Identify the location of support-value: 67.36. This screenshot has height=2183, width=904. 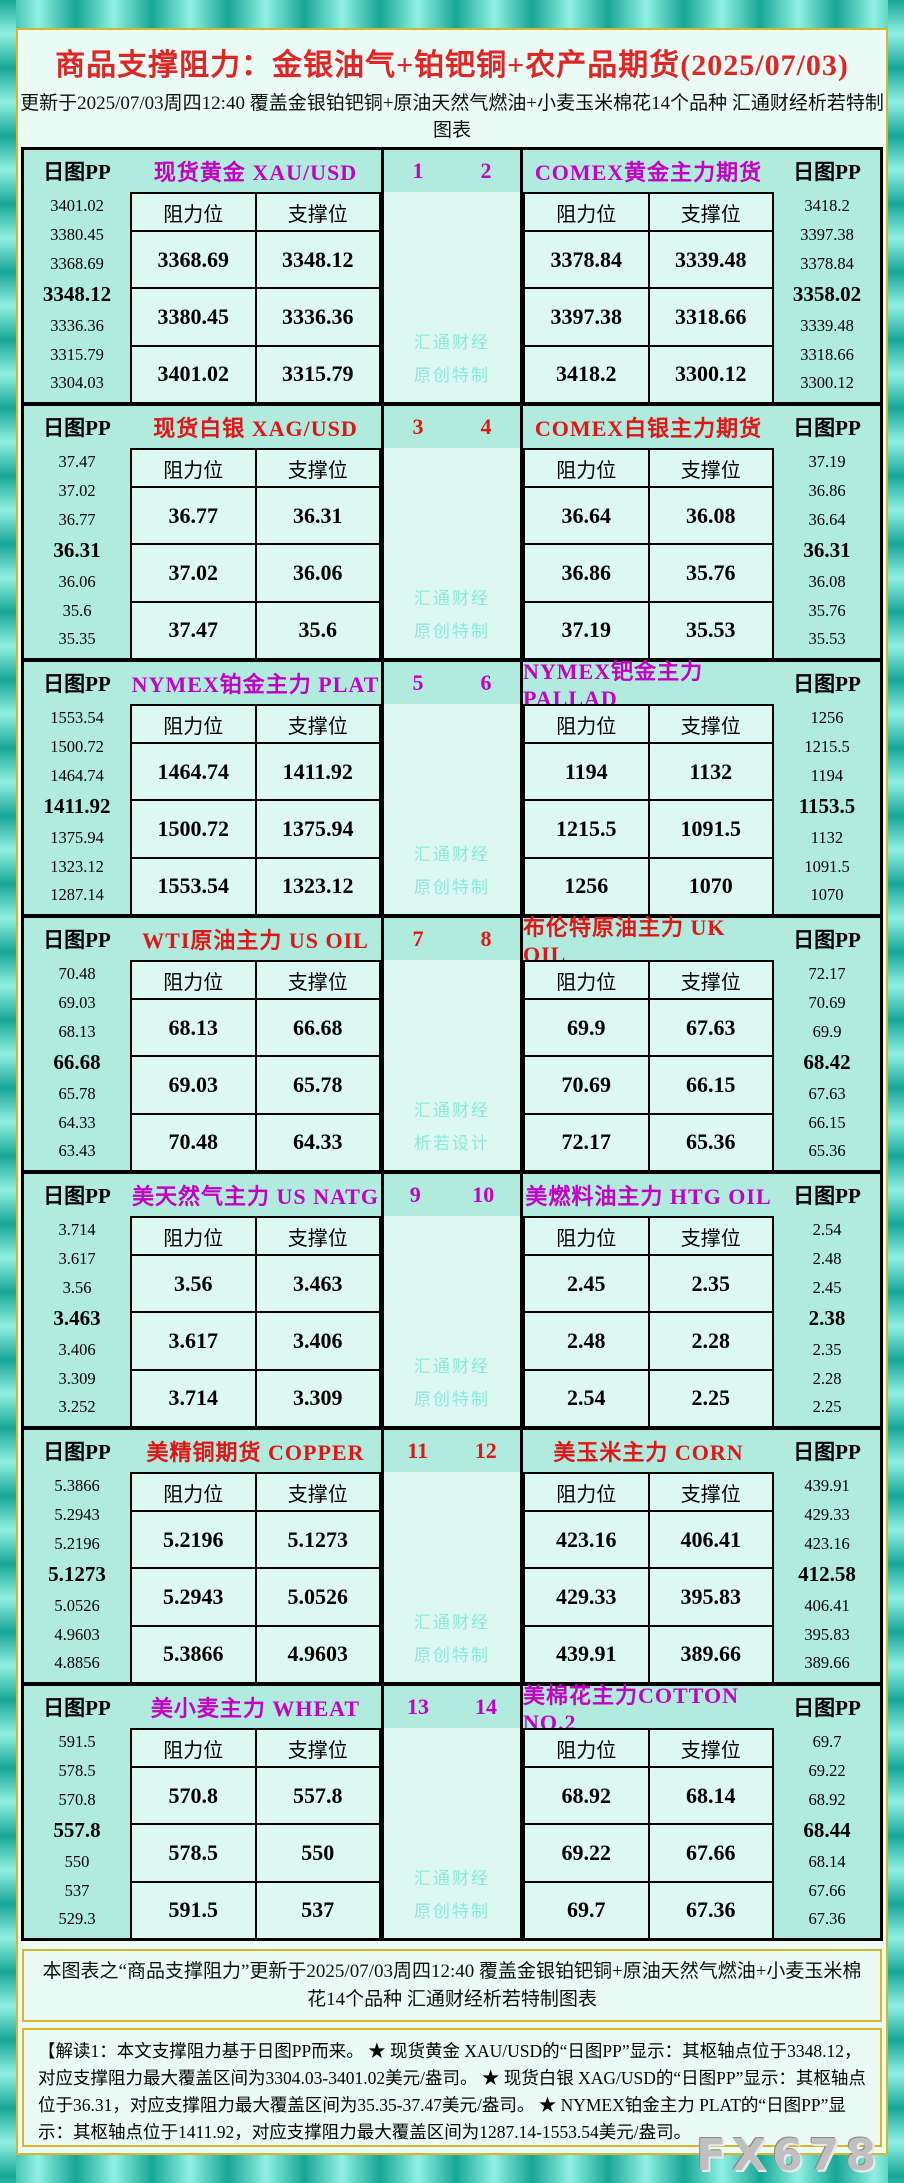
(710, 1910).